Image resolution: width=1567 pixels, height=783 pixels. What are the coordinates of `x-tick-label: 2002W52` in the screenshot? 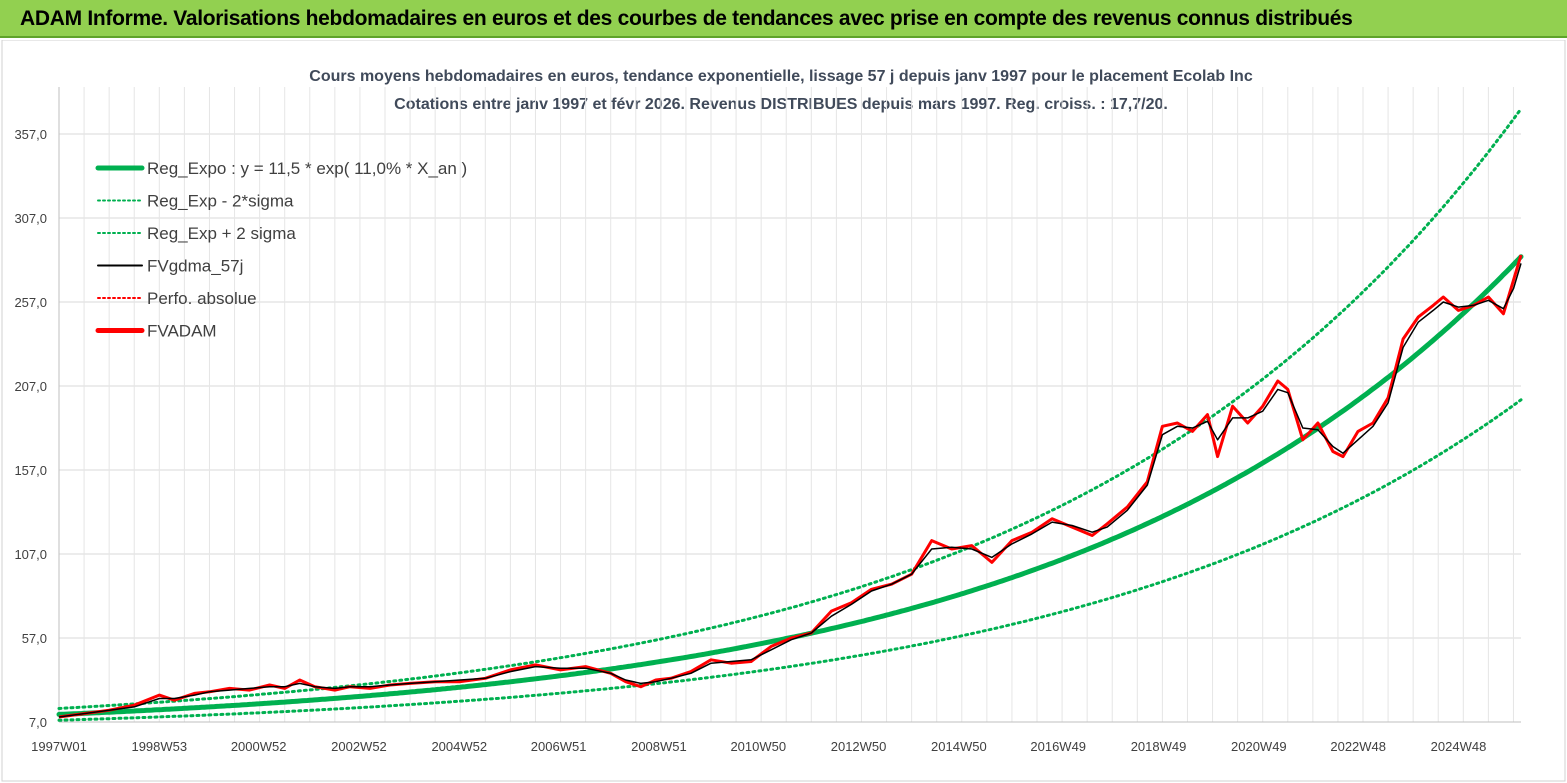 It's located at (359, 746).